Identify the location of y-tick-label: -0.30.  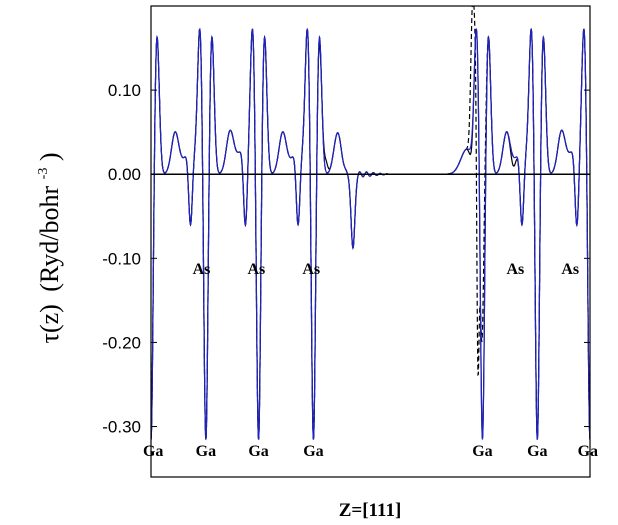
(121, 427).